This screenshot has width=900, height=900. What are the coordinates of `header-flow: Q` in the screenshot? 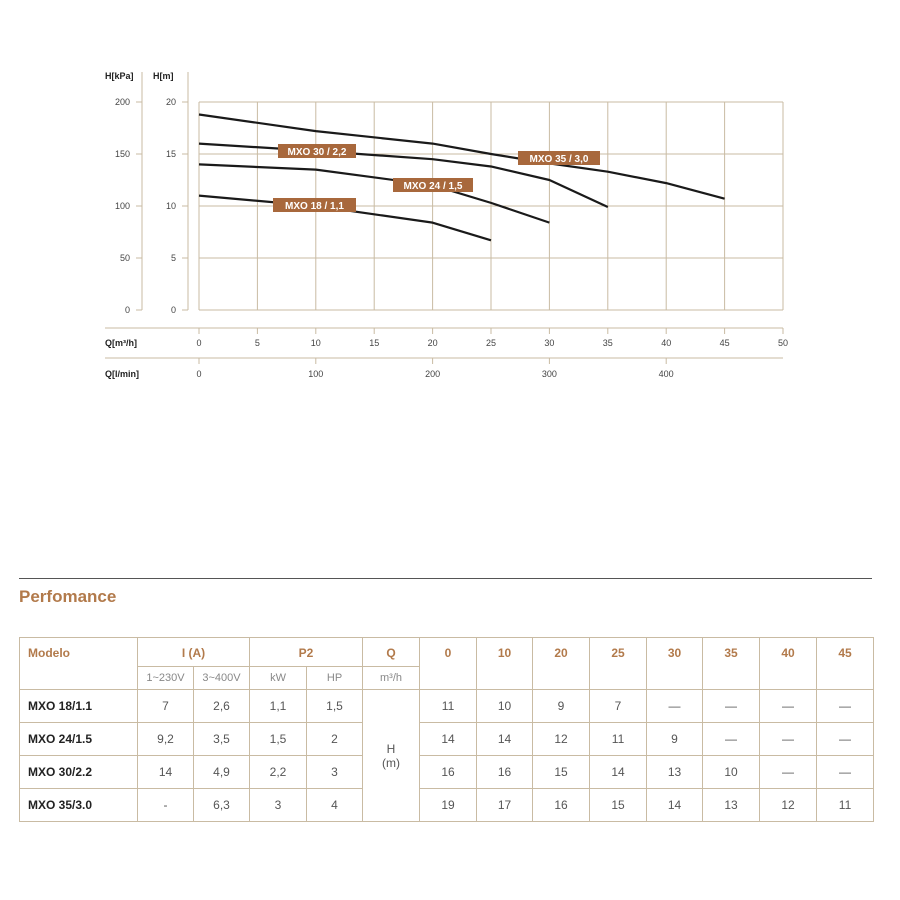 It's located at (391, 652).